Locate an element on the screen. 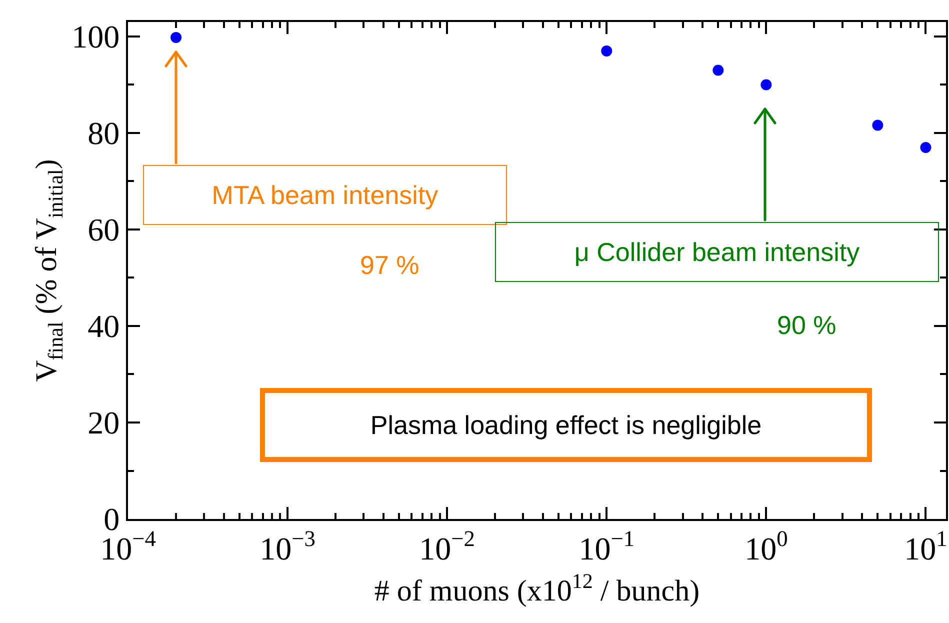 This screenshot has width=949, height=623. annotation: 90 % is located at coordinates (806, 325).